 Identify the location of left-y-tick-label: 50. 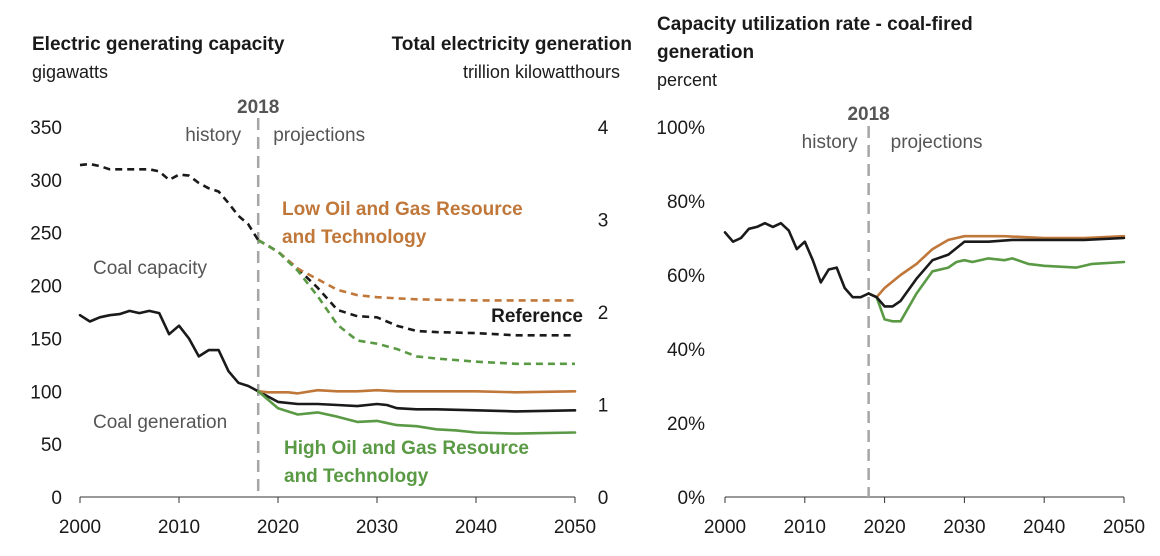
(51, 445).